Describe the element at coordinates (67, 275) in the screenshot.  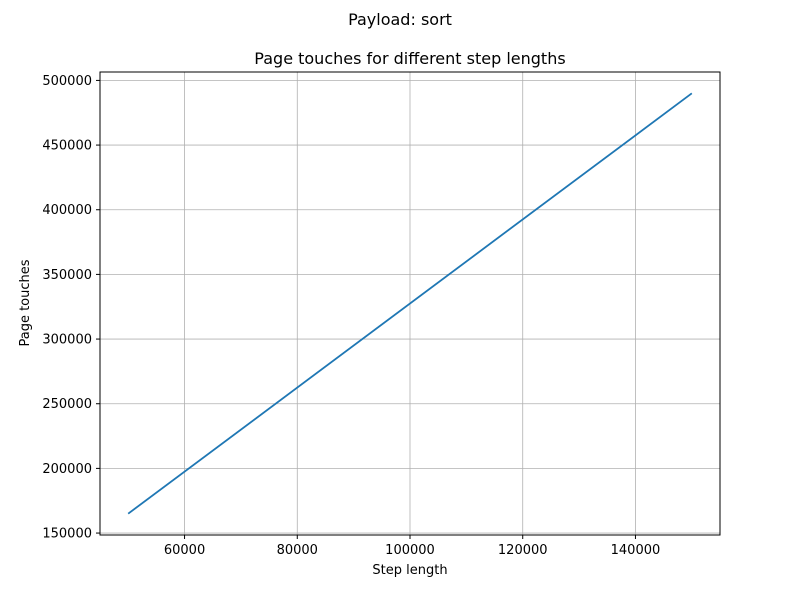
I see `y-tick-label: 350000` at that location.